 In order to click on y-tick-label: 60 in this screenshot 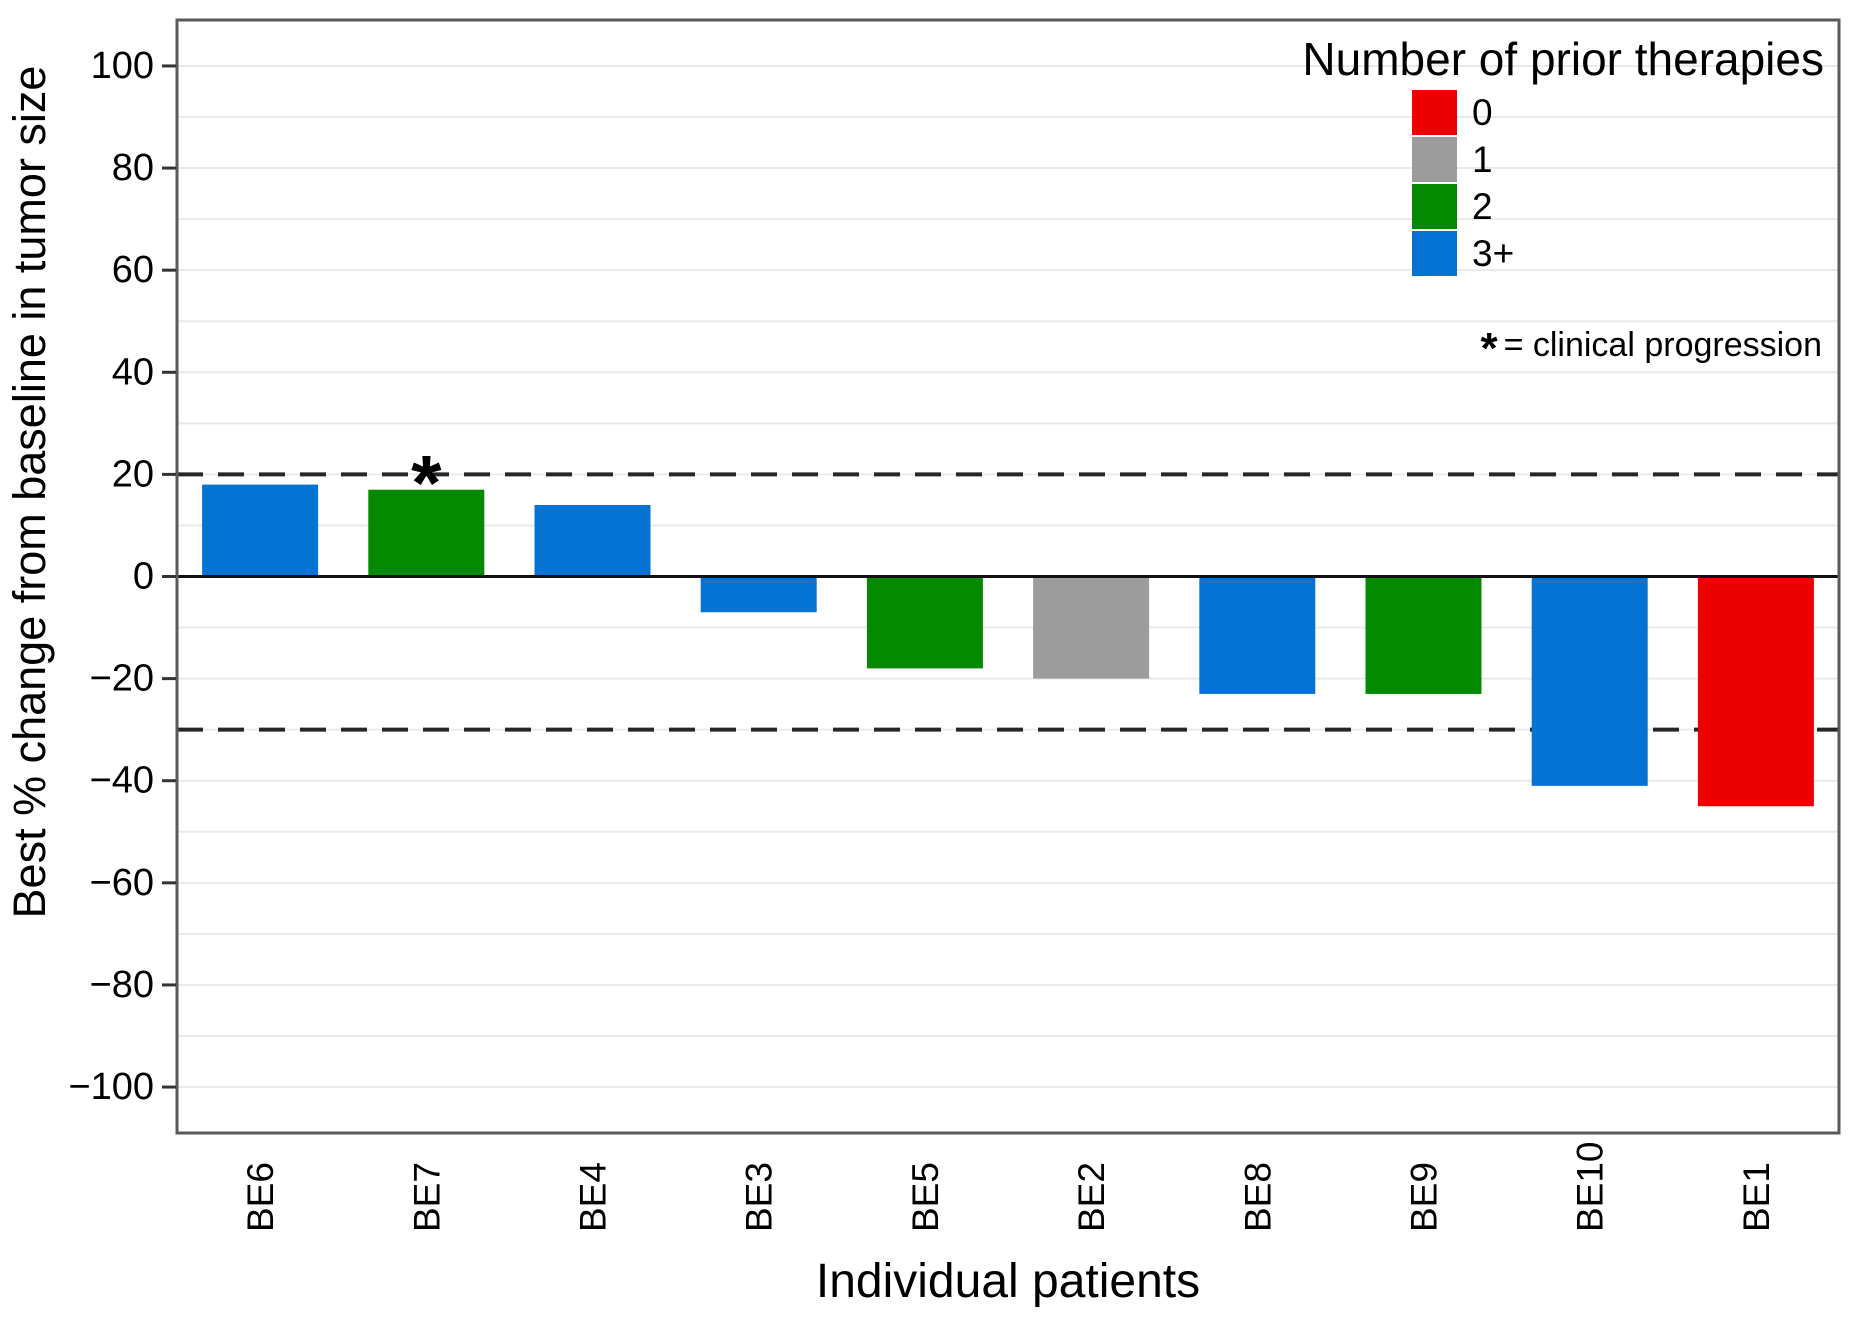, I will do `click(133, 270)`.